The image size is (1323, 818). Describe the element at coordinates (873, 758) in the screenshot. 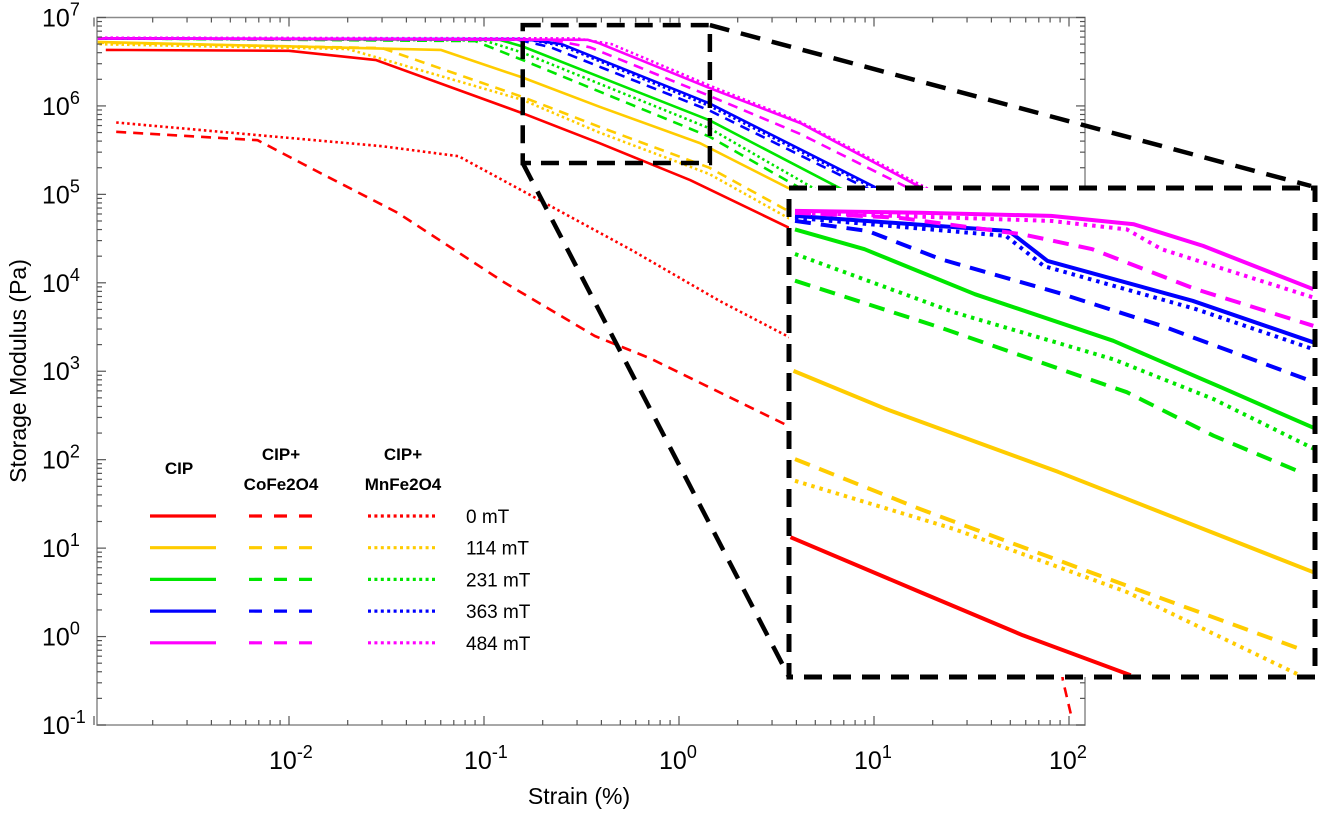

I see `x-tick-label: 10¹` at that location.